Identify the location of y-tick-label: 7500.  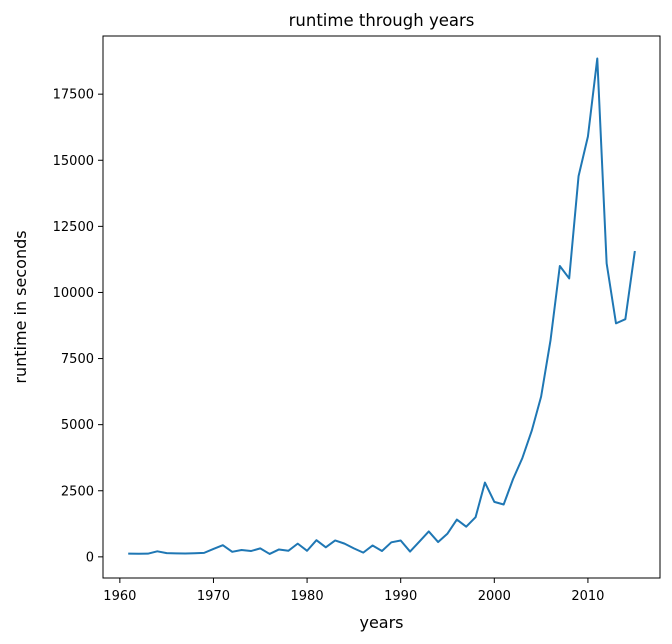
(77, 359).